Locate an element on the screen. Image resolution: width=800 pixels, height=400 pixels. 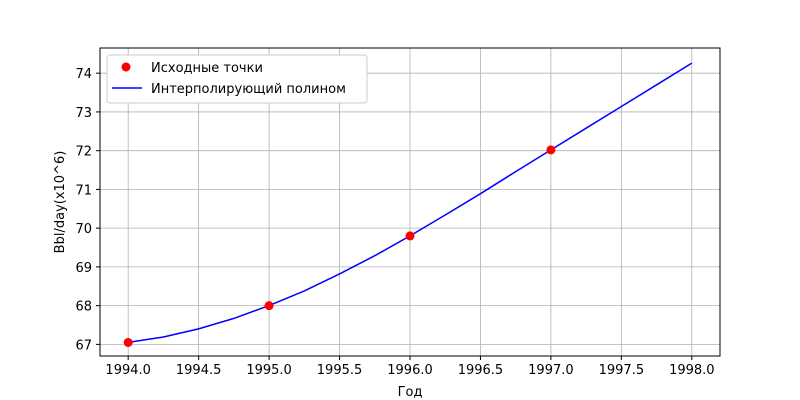
x-tick-label: 1994.0 is located at coordinates (128, 370).